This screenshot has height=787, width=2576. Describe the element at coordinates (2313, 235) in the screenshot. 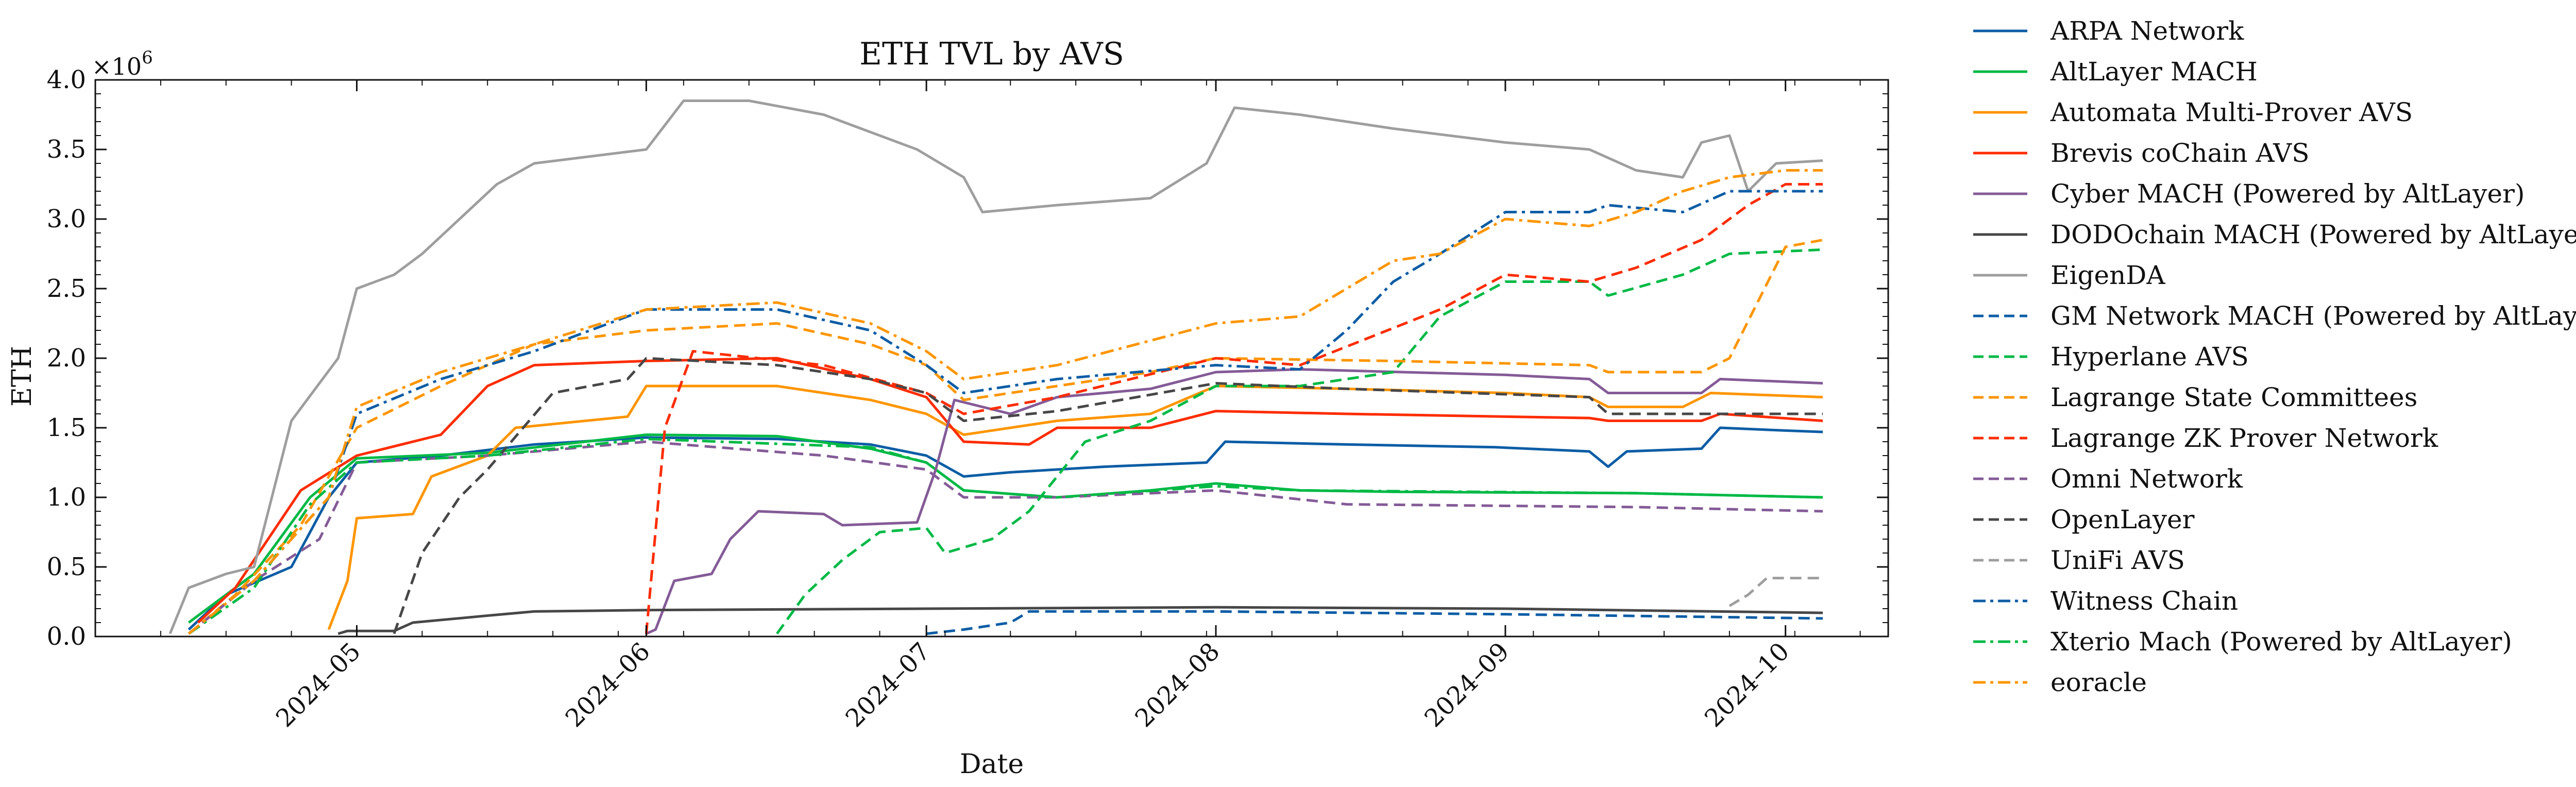

I see `legend-label-5: DODOchain MACH (Powered by AltLayer)` at that location.